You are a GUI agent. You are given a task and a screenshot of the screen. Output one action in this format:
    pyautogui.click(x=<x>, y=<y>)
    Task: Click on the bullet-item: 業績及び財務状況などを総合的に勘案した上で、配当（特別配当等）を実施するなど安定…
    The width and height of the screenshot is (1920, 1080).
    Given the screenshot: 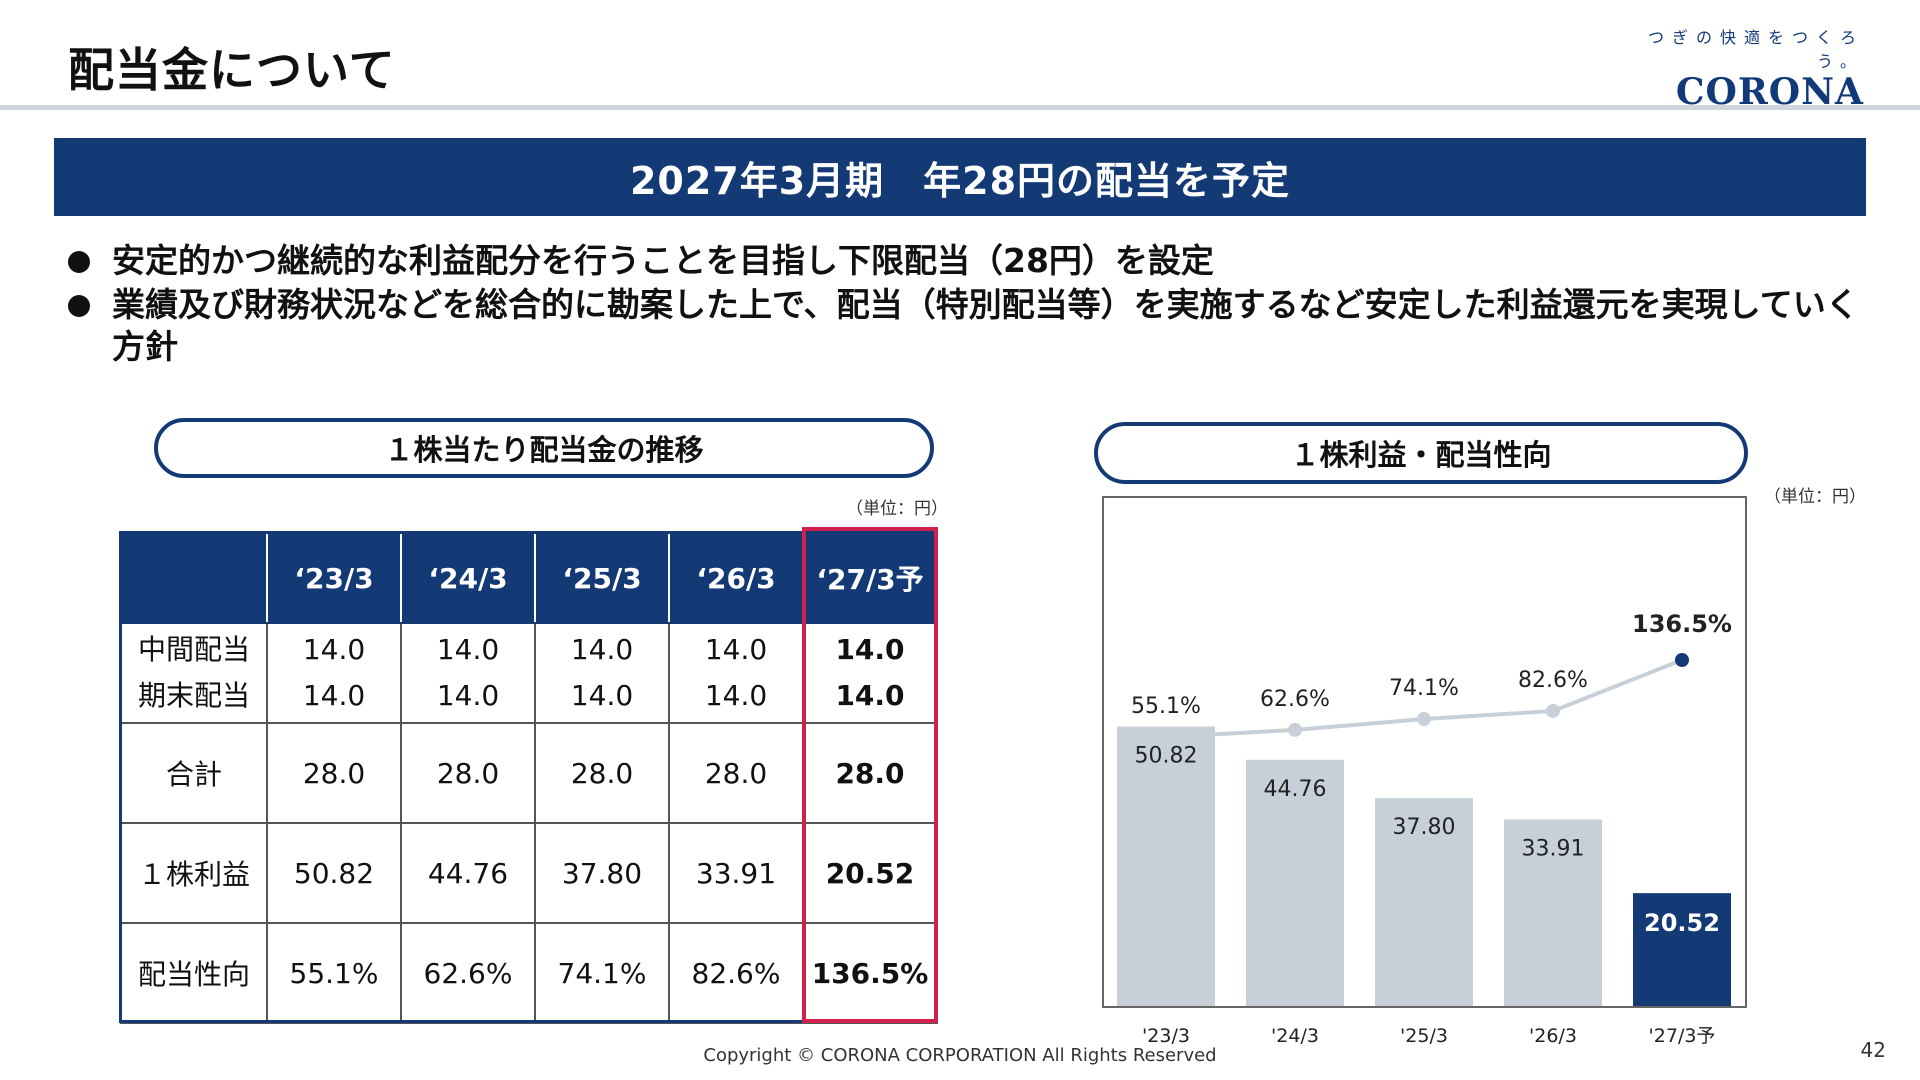 What is the action you would take?
    pyautogui.click(x=968, y=326)
    